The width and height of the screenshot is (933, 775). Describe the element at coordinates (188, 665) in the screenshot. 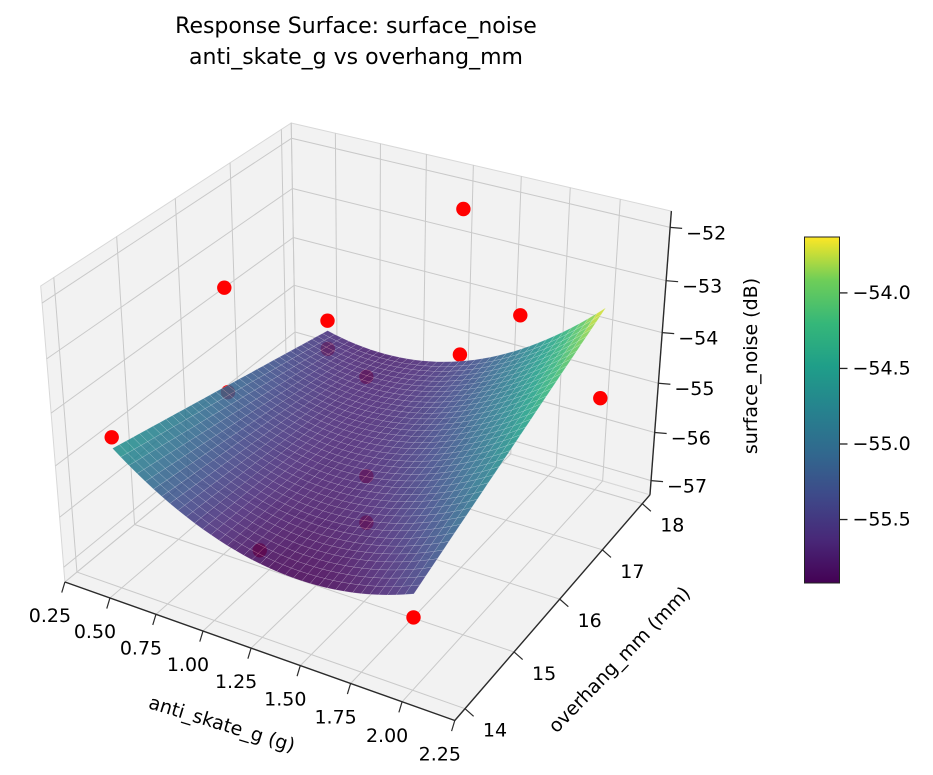

I see `x-tick-label: 1.00` at that location.